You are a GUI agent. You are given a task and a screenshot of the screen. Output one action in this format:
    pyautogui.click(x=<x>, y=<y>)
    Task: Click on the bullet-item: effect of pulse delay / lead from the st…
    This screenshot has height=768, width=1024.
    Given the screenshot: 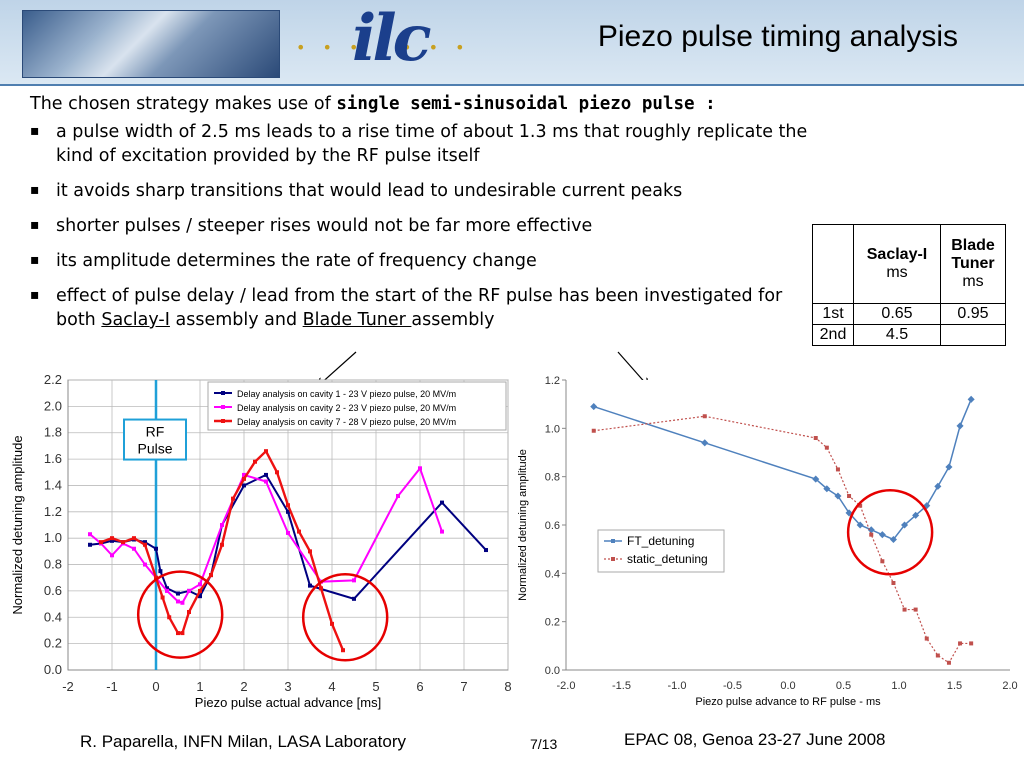 What is the action you would take?
    pyautogui.click(x=423, y=307)
    